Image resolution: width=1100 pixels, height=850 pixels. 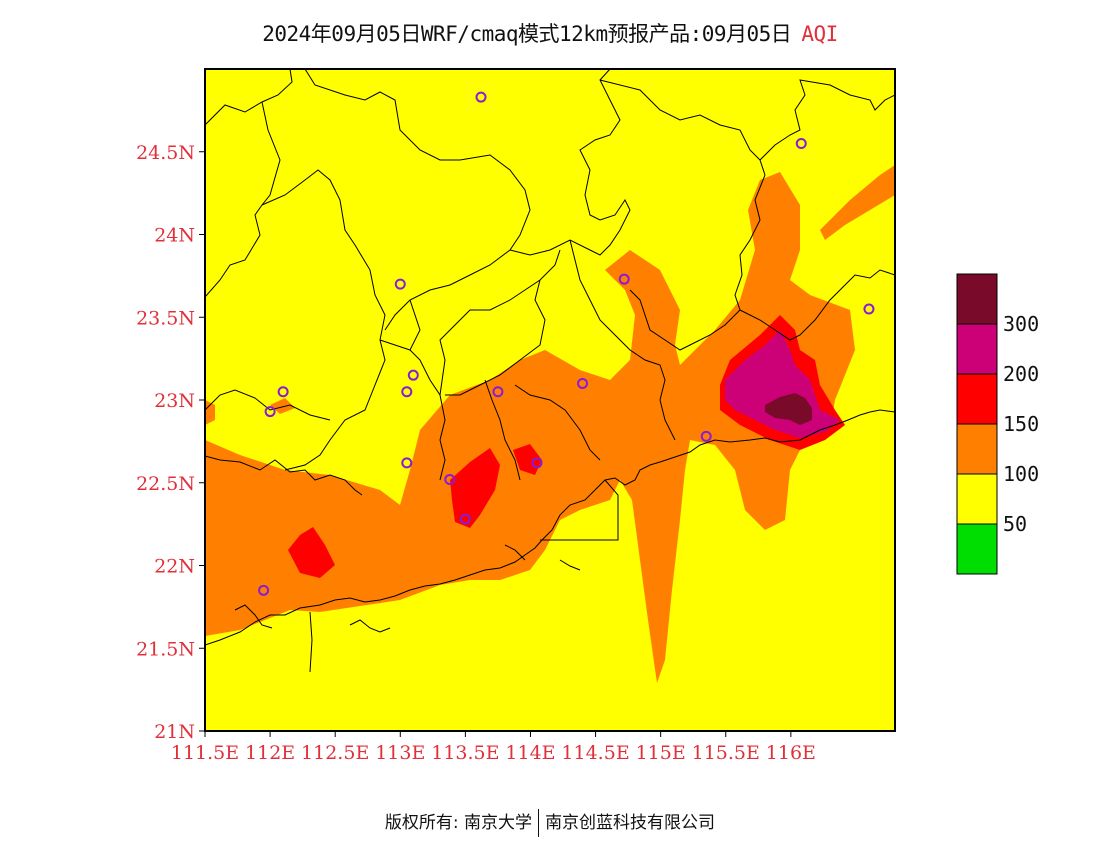 What do you see at coordinates (400, 753) in the screenshot?
I see `x-tick-label: 113E` at bounding box center [400, 753].